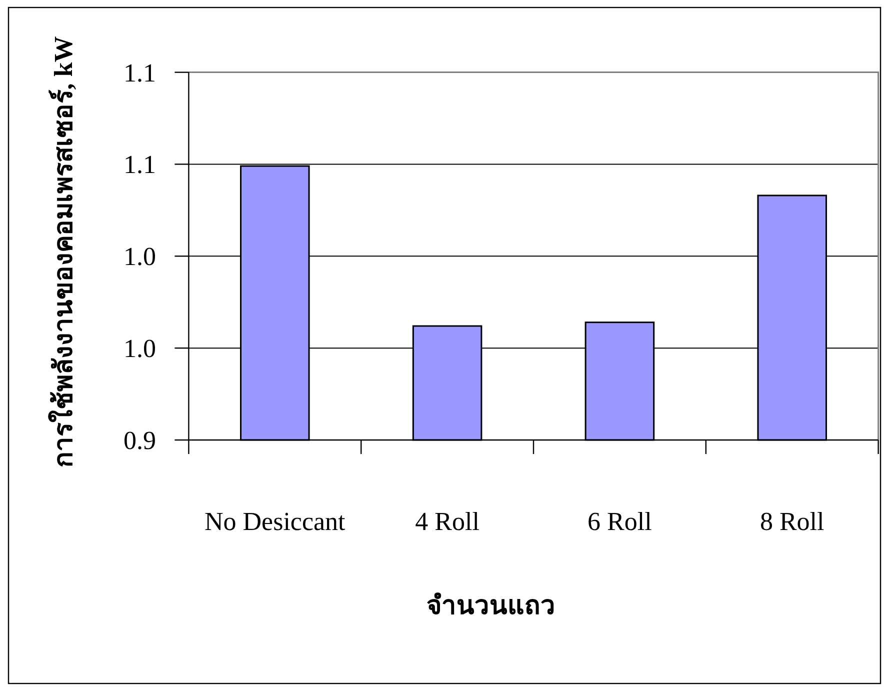 Image resolution: width=884 pixels, height=687 pixels. Describe the element at coordinates (275, 521) in the screenshot. I see `x-tick-label: No Desiccant` at that location.